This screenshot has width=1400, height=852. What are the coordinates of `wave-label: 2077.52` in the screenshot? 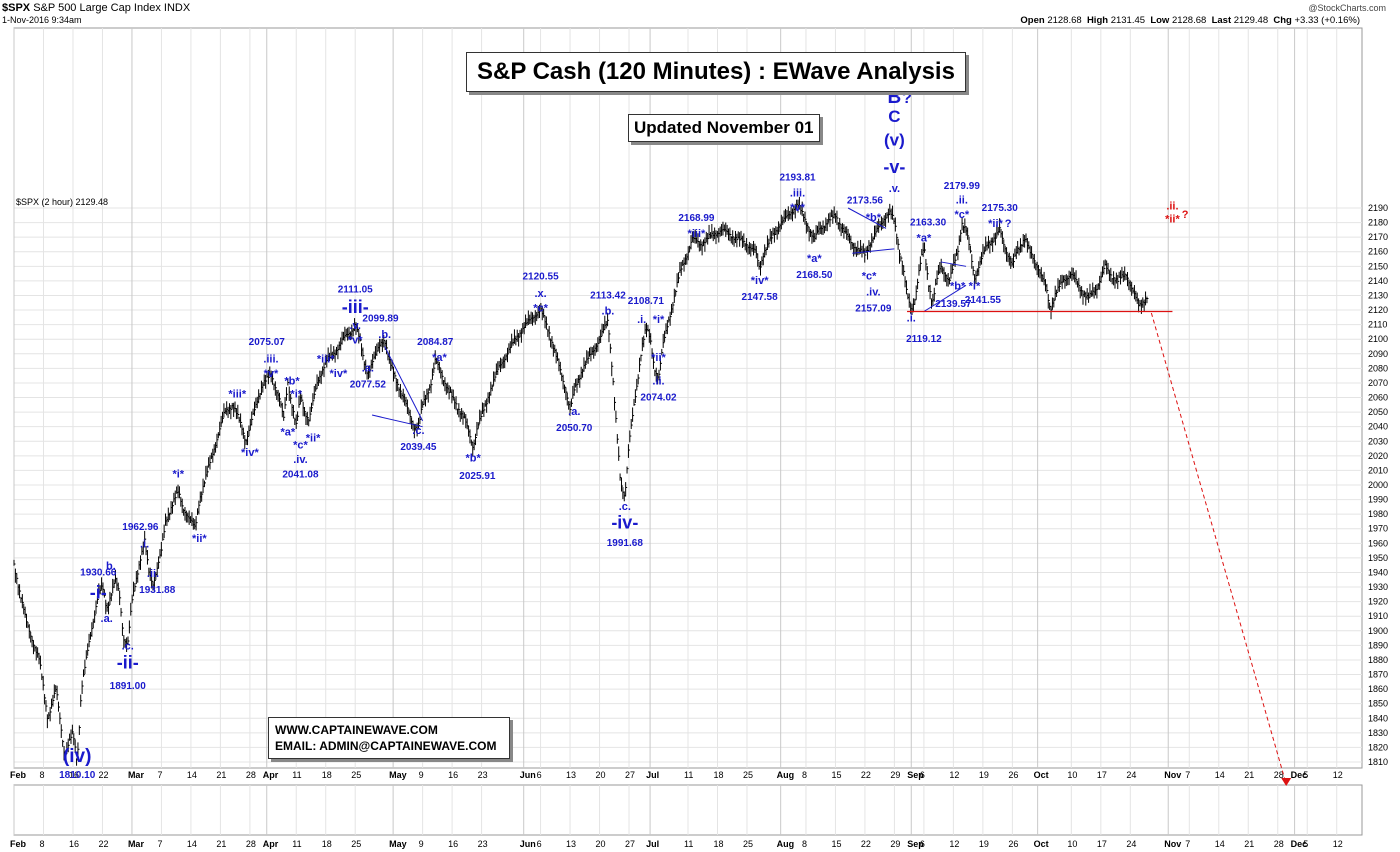 It's located at (368, 384).